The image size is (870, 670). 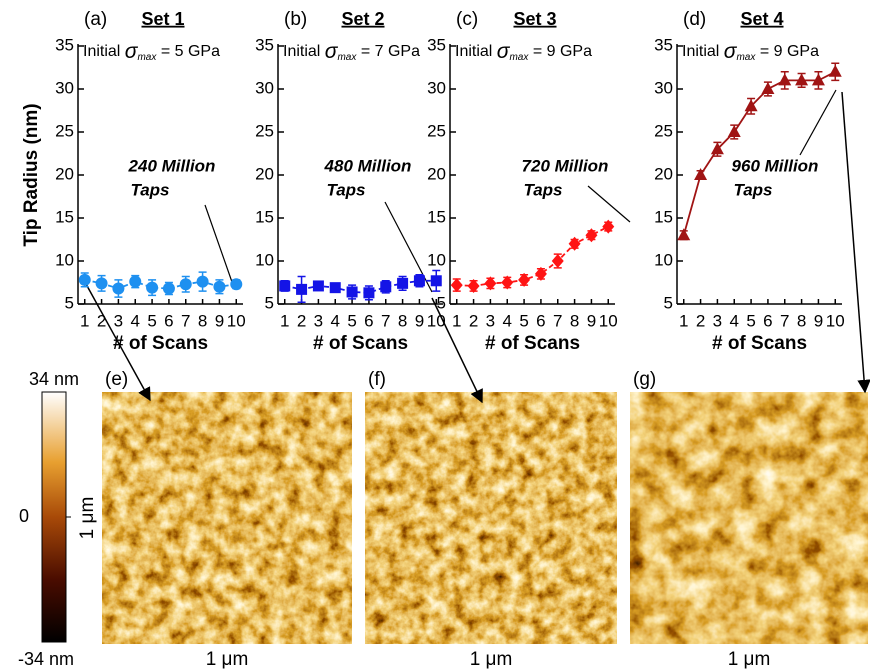 I want to click on panel-label: (c), so click(x=467, y=19).